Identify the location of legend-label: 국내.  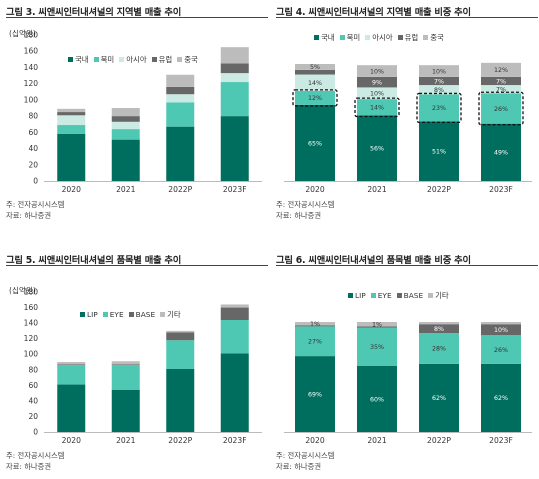
(328, 37).